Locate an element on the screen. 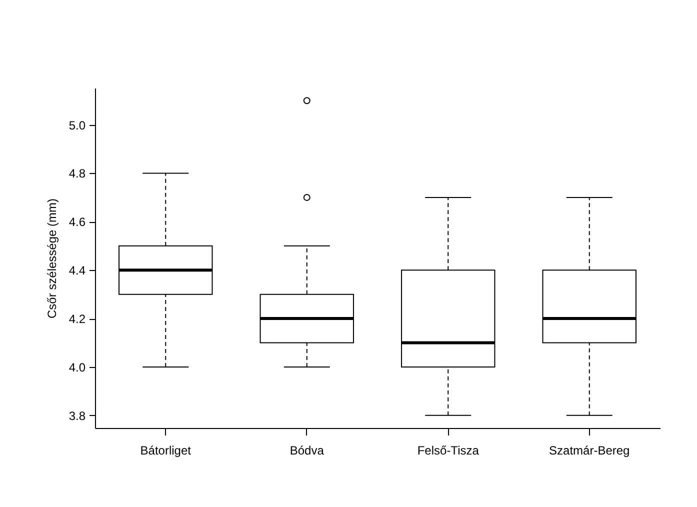 Image resolution: width=697 pixels, height=507 pixels. x-tick-label: Szatmár-Bereg is located at coordinates (589, 451).